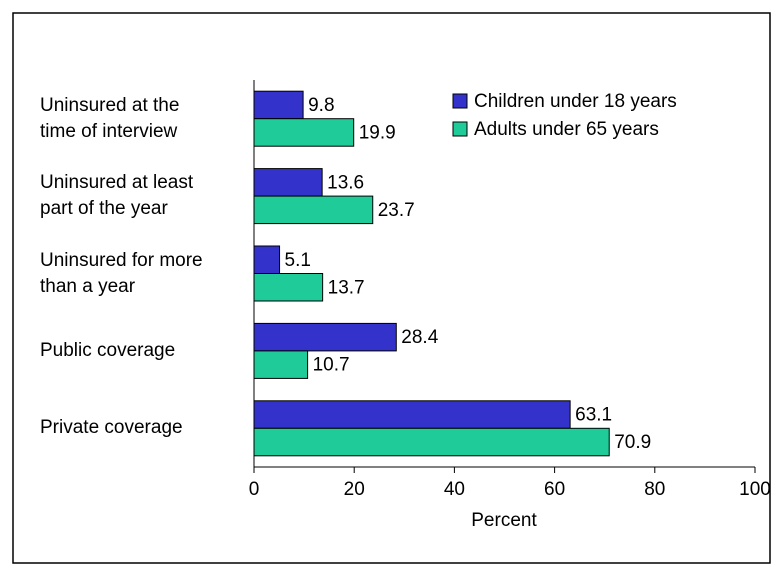 Image resolution: width=782 pixels, height=576 pixels. Describe the element at coordinates (654, 489) in the screenshot. I see `x-tick-label: 80` at that location.